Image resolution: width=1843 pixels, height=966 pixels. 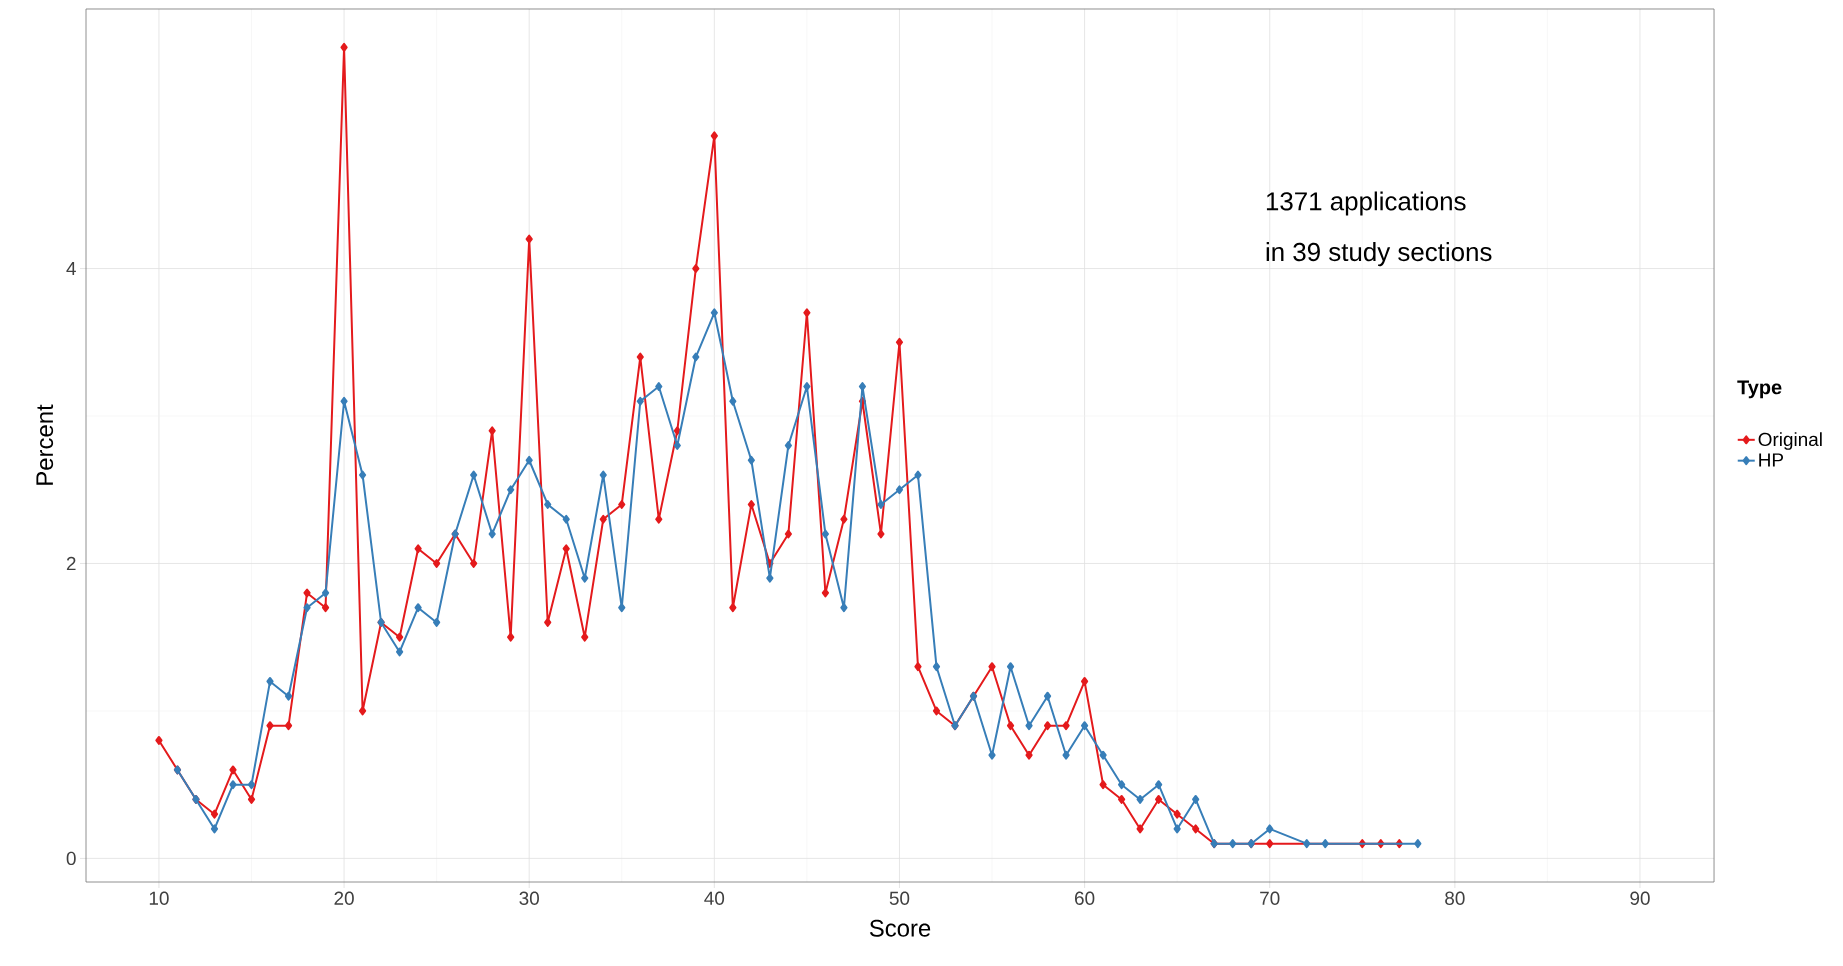 I want to click on y-tick-label: 2, so click(x=71, y=563).